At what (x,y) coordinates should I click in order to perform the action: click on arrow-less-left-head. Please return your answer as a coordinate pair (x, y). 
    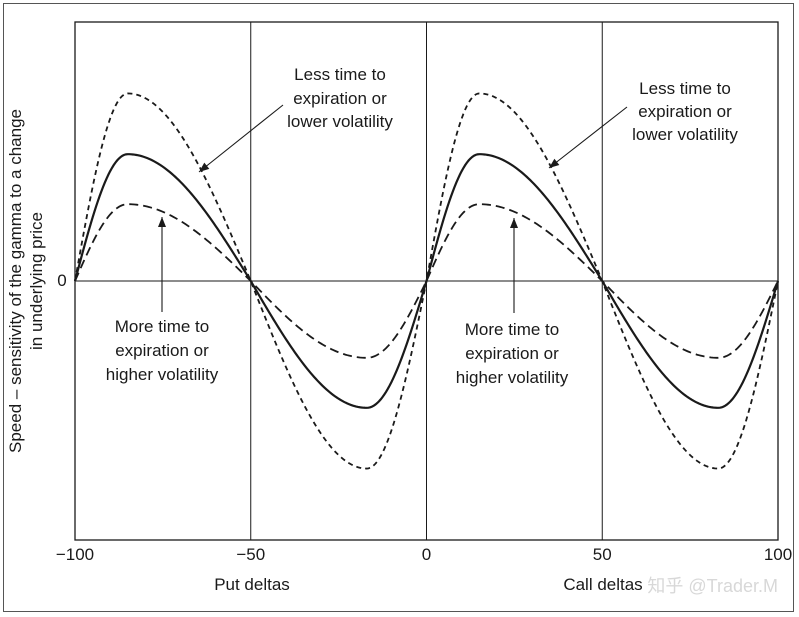
    Looking at the image, I should click on (204, 167).